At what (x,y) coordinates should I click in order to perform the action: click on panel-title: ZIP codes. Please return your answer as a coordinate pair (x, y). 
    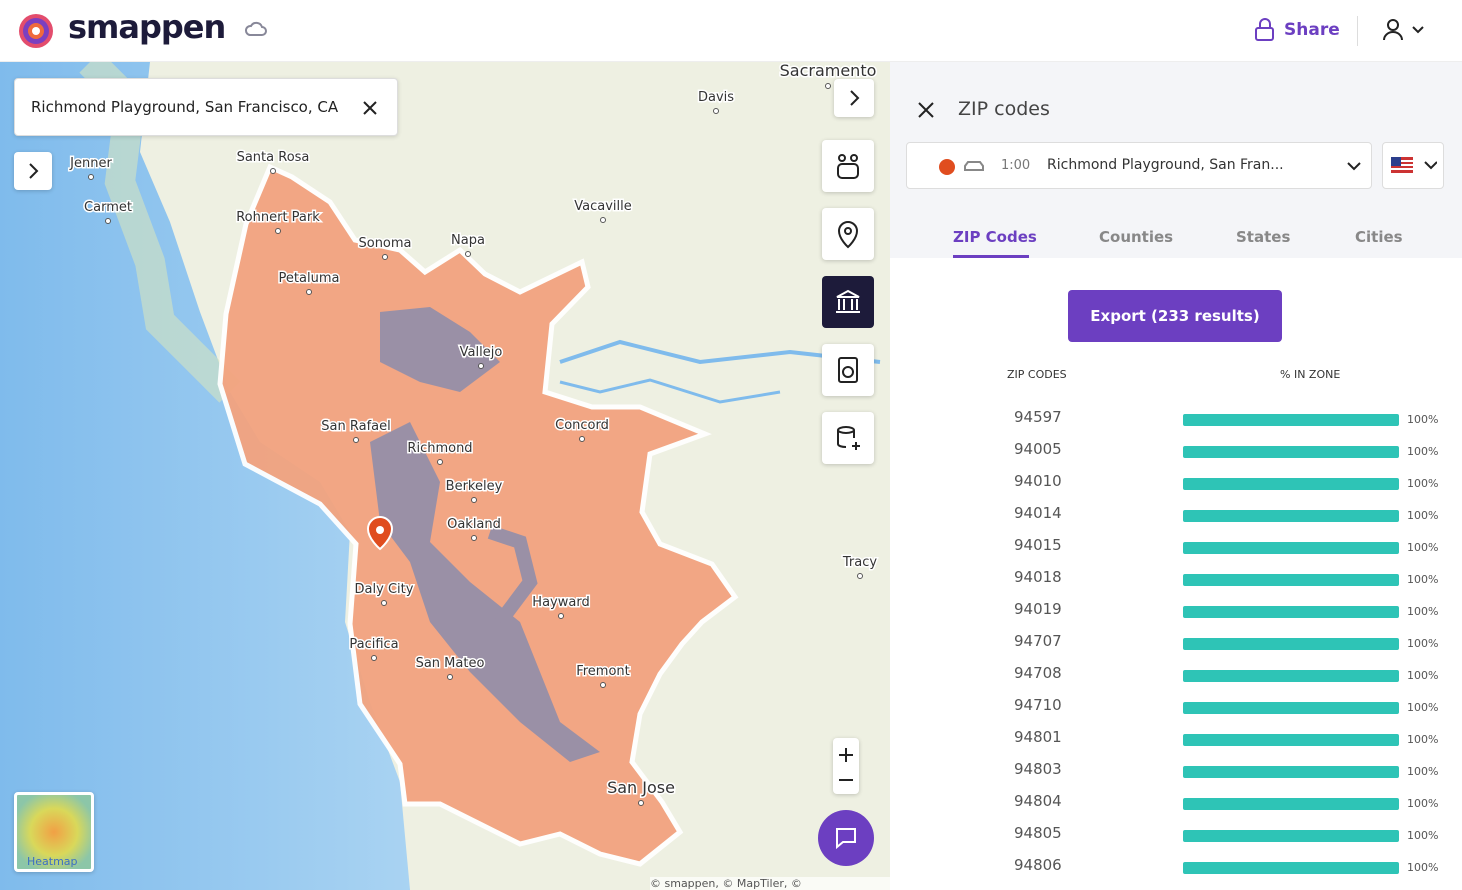
    Looking at the image, I should click on (1004, 109).